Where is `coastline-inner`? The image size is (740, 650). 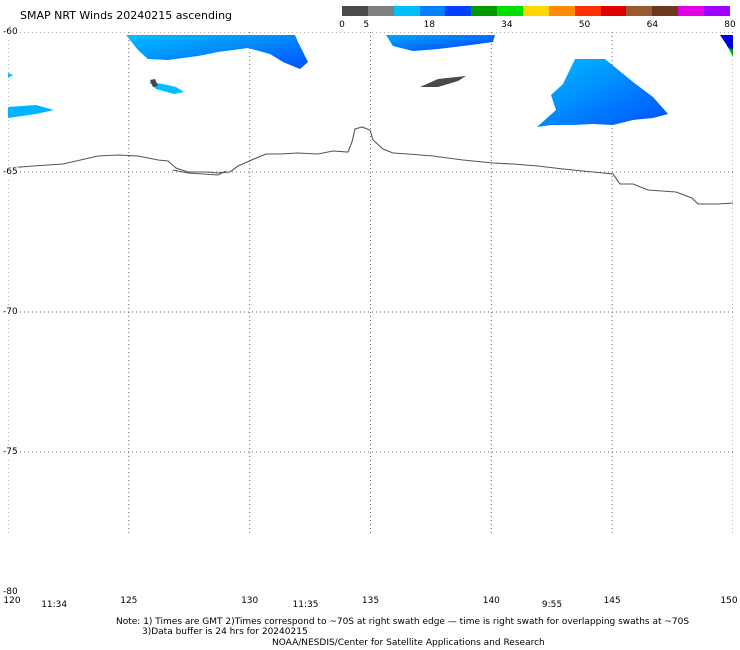 coastline-inner is located at coordinates (199, 172).